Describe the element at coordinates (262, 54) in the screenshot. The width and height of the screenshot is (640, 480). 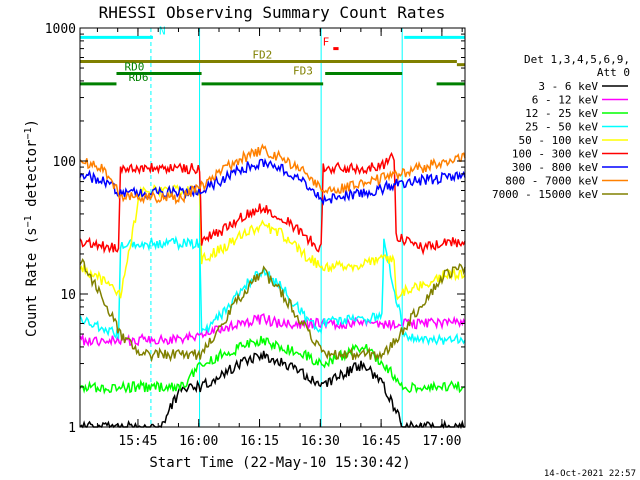
I see `state-label-fd2: FD2` at that location.